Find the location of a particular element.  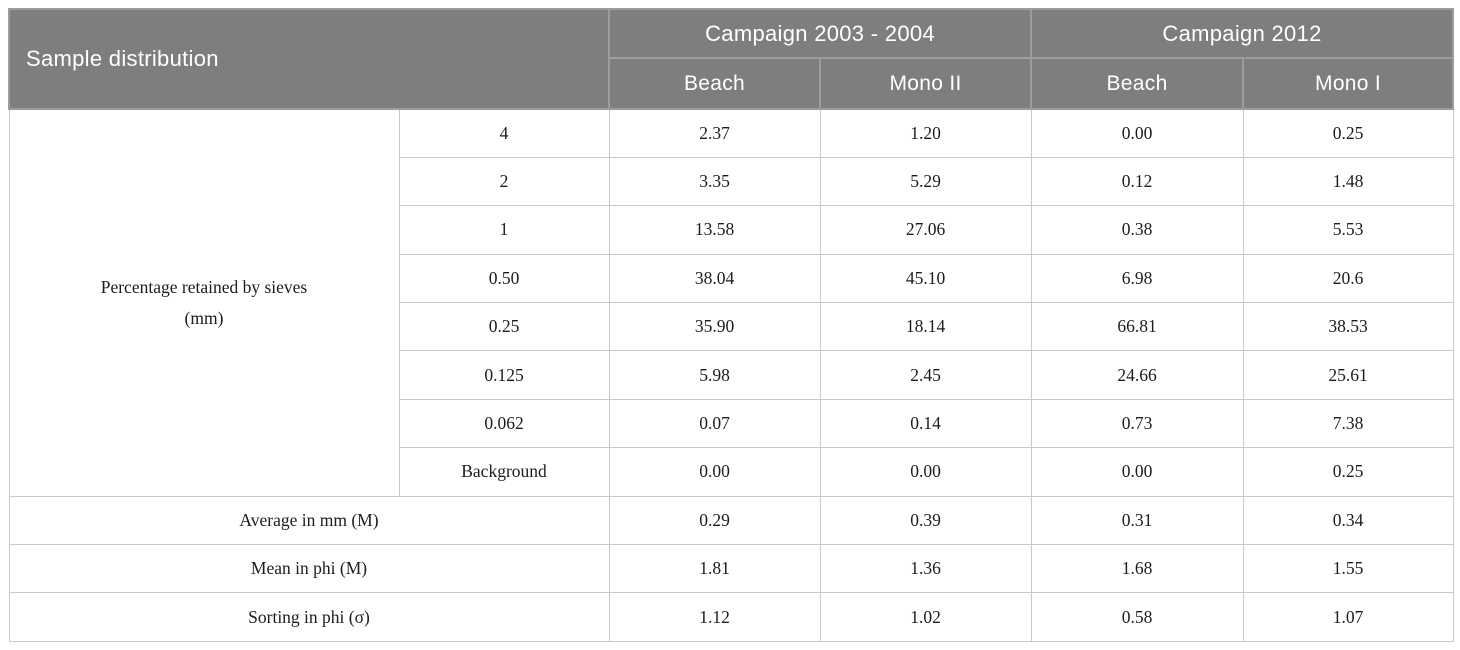

value-cell: 0.38 is located at coordinates (1137, 230).